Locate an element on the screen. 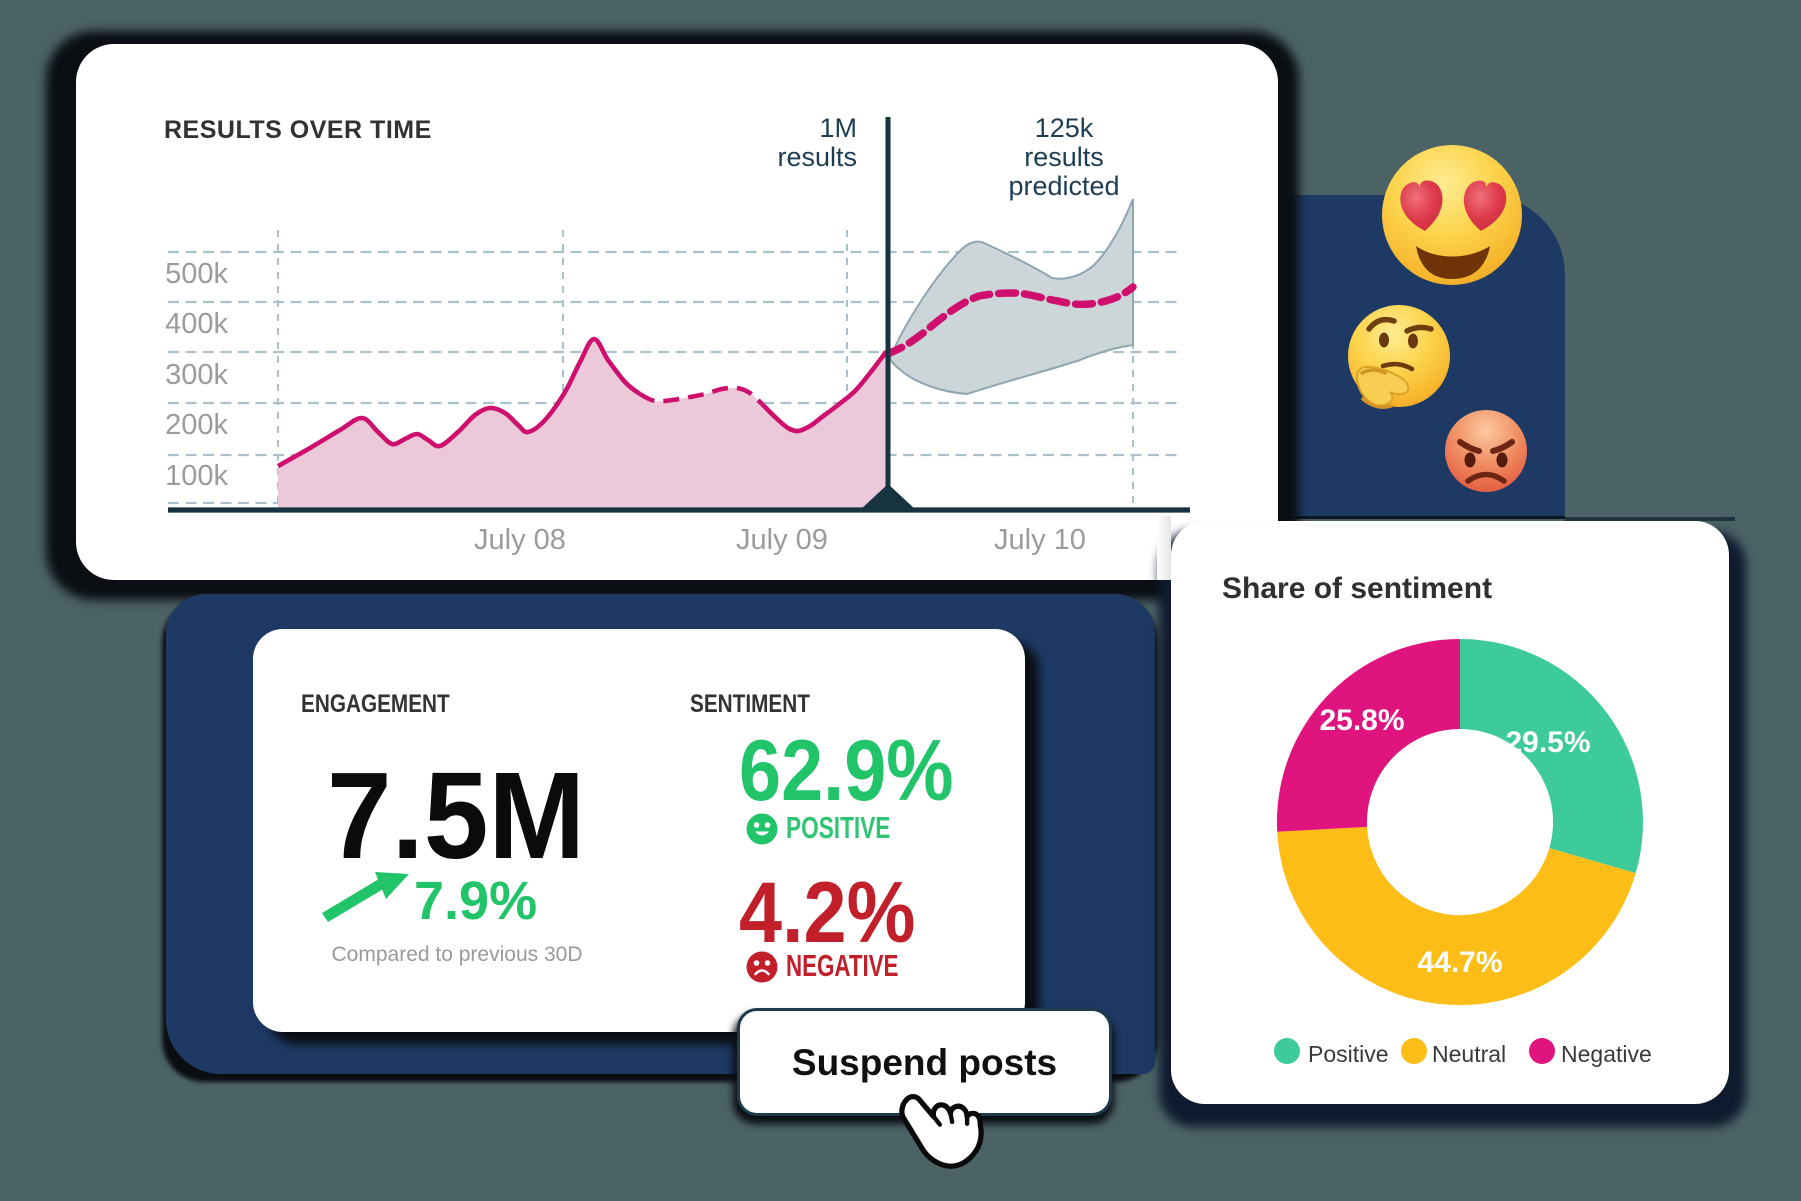  svg-text: 29.5% is located at coordinates (1547, 742).